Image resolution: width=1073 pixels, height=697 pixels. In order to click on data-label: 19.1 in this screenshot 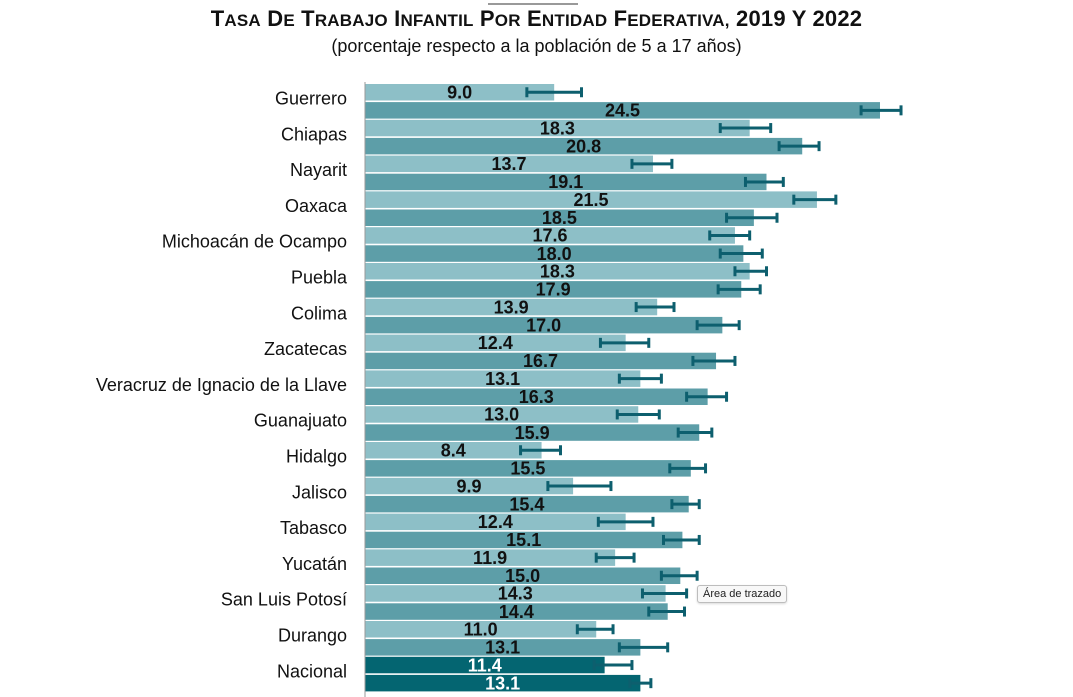, I will do `click(565, 182)`.